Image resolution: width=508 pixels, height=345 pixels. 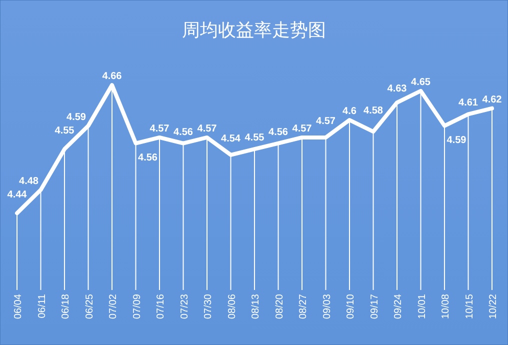 I want to click on x-tick-label: 08/06, so click(x=232, y=307).